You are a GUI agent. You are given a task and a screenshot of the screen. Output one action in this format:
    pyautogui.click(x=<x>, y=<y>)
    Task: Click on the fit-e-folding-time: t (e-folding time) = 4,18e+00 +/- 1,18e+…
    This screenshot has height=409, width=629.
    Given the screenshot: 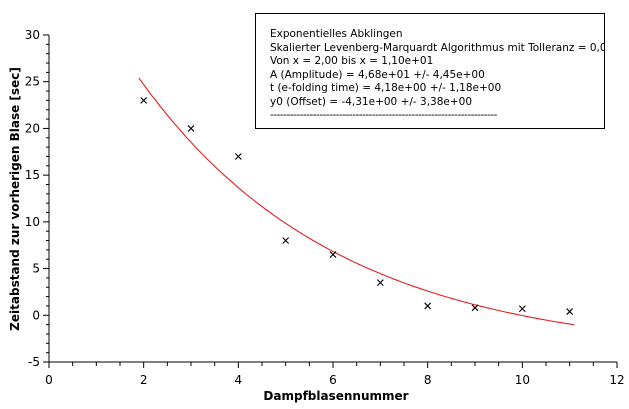 What is the action you would take?
    pyautogui.click(x=386, y=88)
    